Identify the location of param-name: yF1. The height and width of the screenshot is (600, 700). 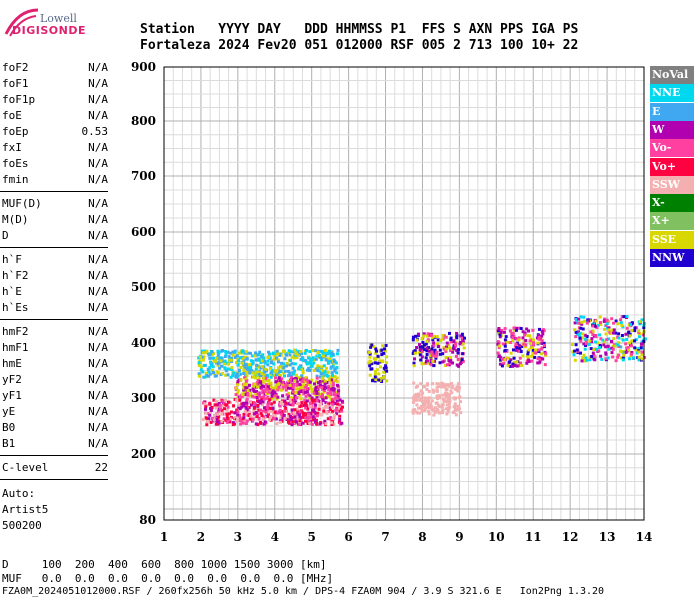
(12, 395).